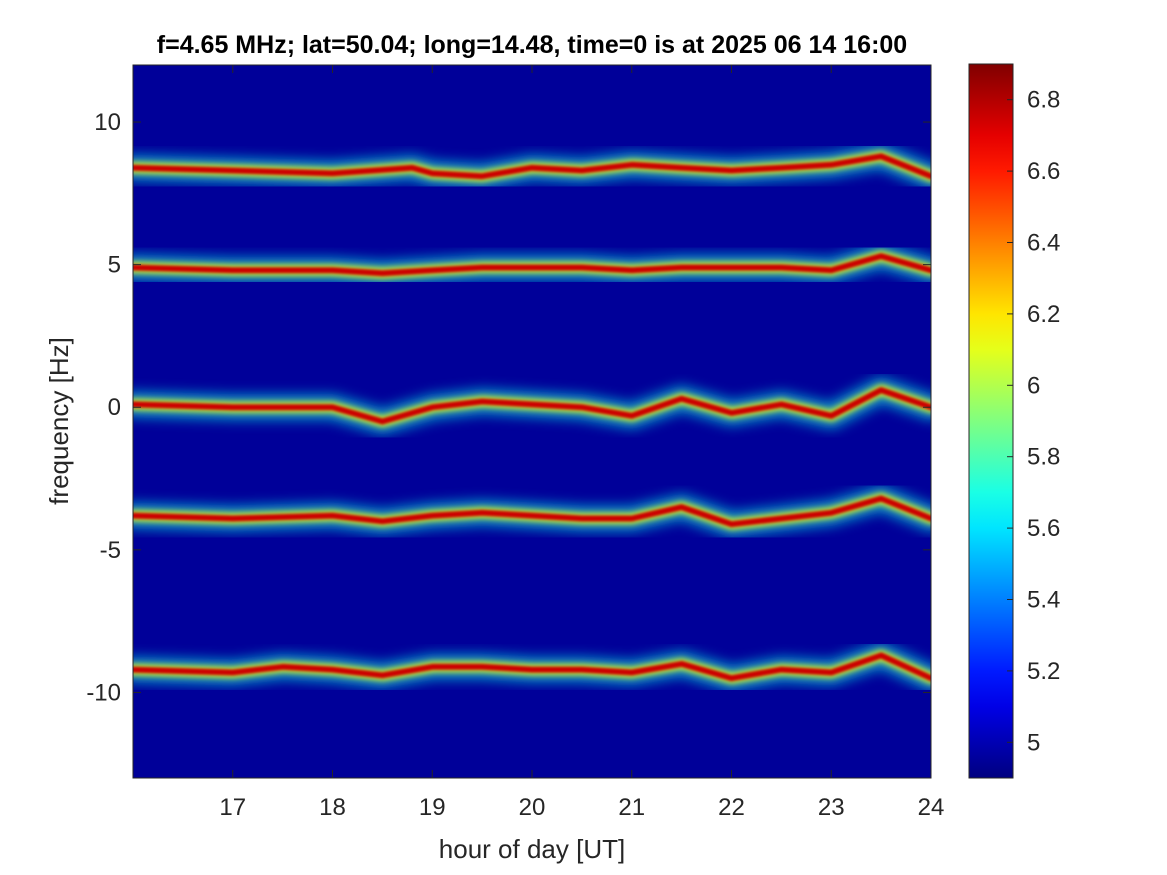 The width and height of the screenshot is (1167, 875). Describe the element at coordinates (114, 407) in the screenshot. I see `y-tick-label: 0` at that location.